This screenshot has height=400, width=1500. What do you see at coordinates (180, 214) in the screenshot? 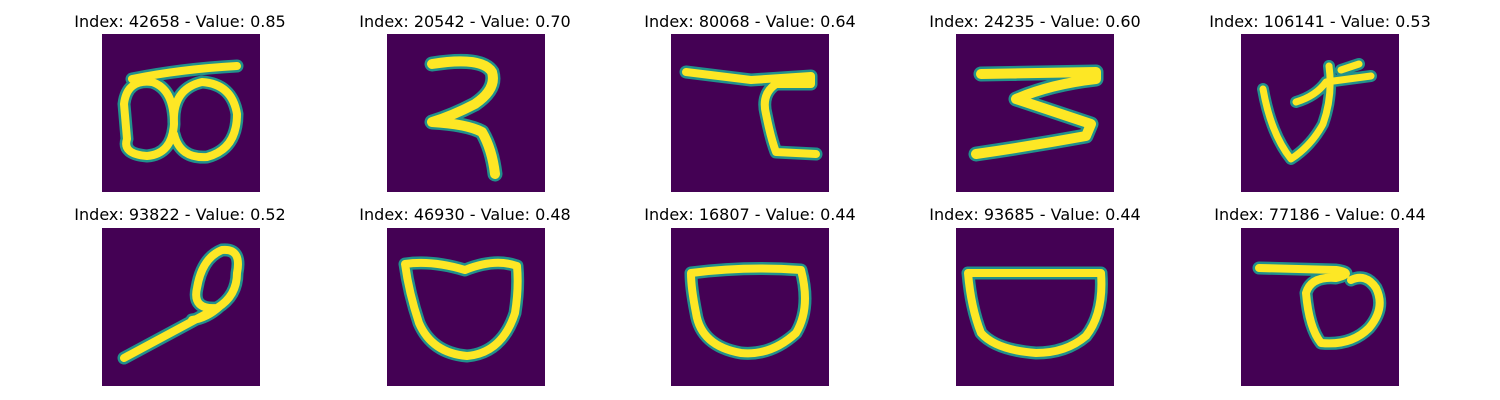
I see `panel-title: Index: 93822 - Value: 0.52` at bounding box center [180, 214].